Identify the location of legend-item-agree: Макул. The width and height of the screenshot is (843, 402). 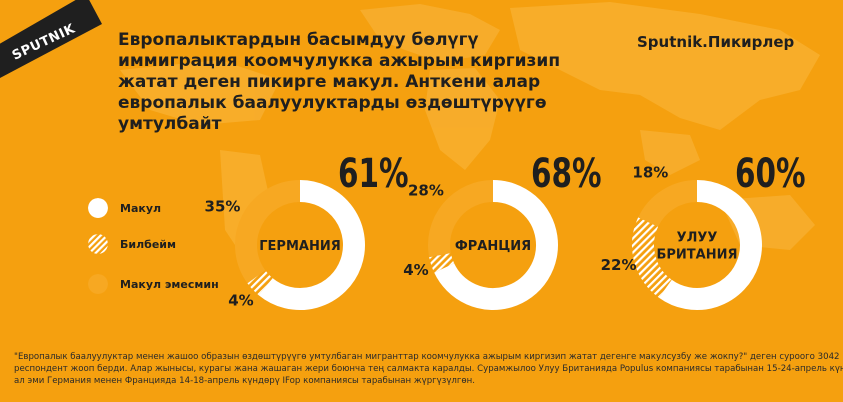
(124, 208).